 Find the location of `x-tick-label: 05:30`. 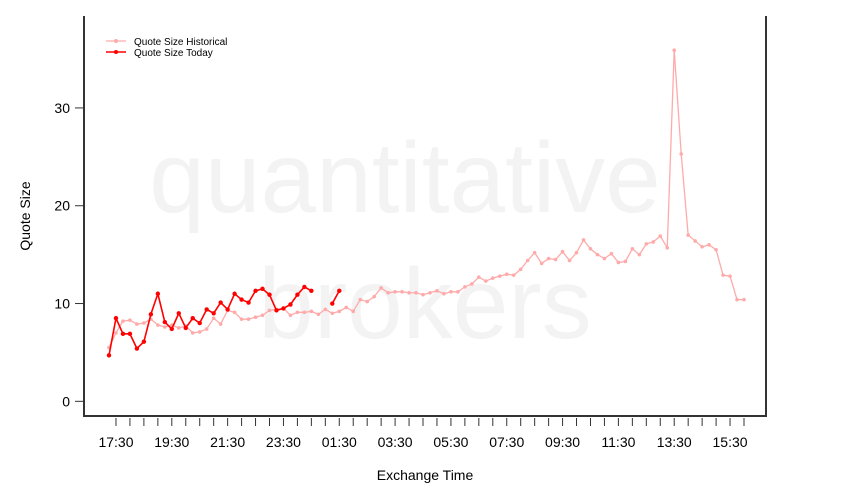

x-tick-label: 05:30 is located at coordinates (450, 442).